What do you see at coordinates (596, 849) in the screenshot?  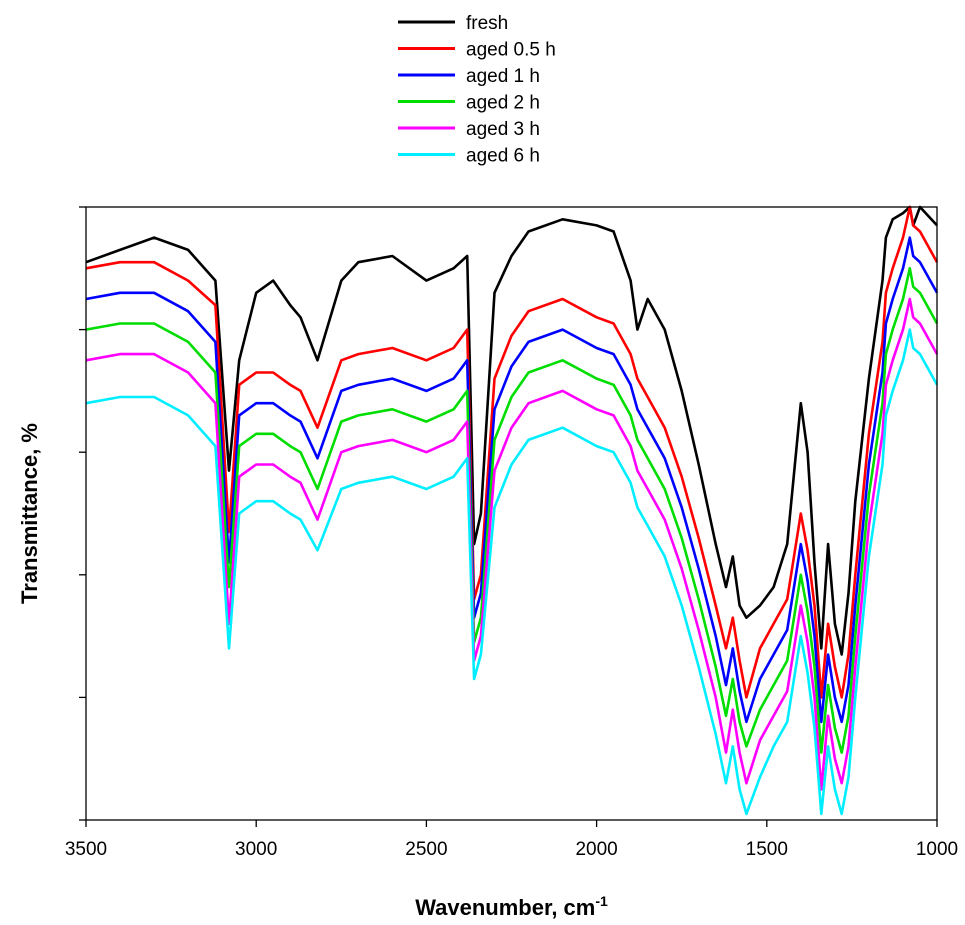 I see `x-tick-label: 2000` at bounding box center [596, 849].